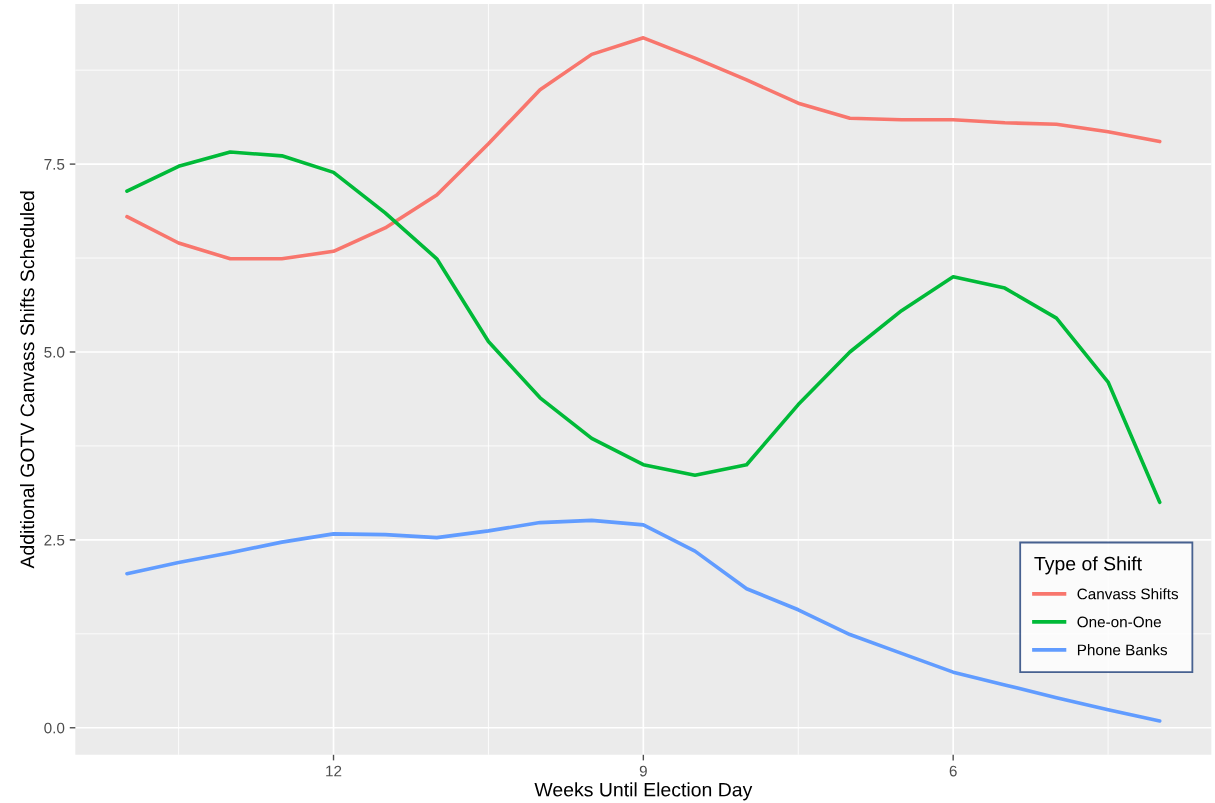  What do you see at coordinates (643, 771) in the screenshot?
I see `x-tick-label: 9` at bounding box center [643, 771].